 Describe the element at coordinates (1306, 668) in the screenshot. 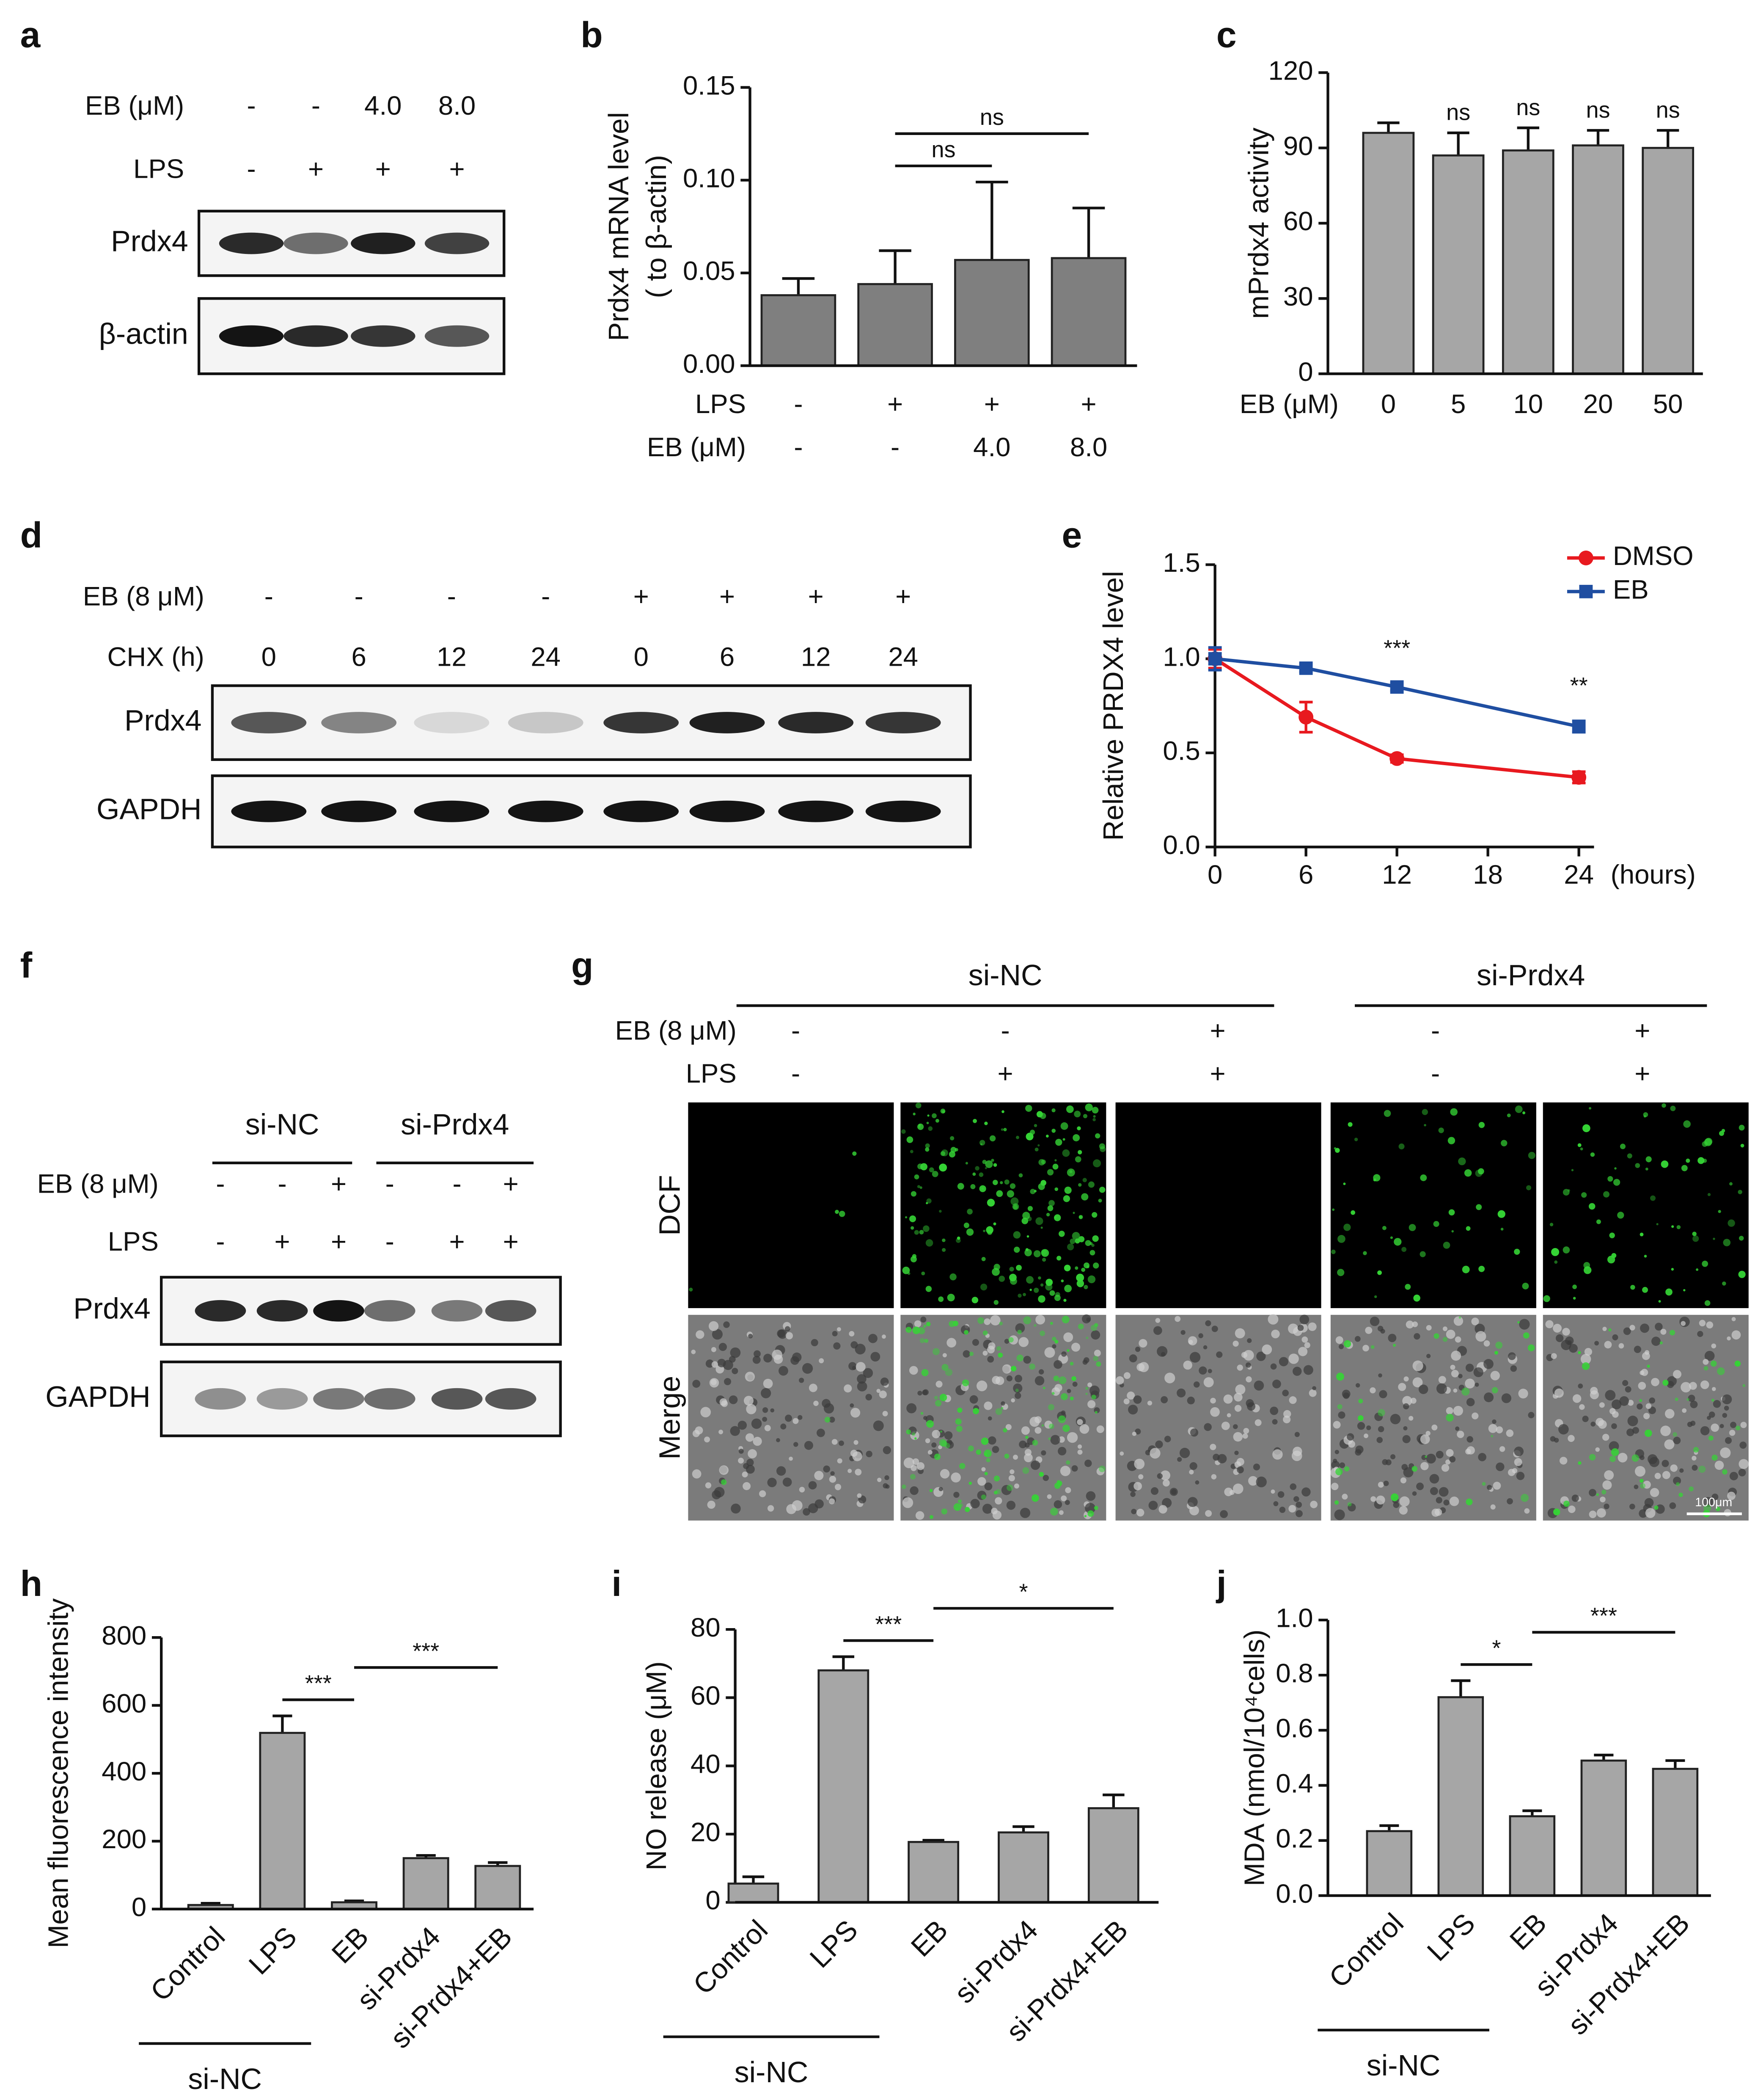

I see `point` at that location.